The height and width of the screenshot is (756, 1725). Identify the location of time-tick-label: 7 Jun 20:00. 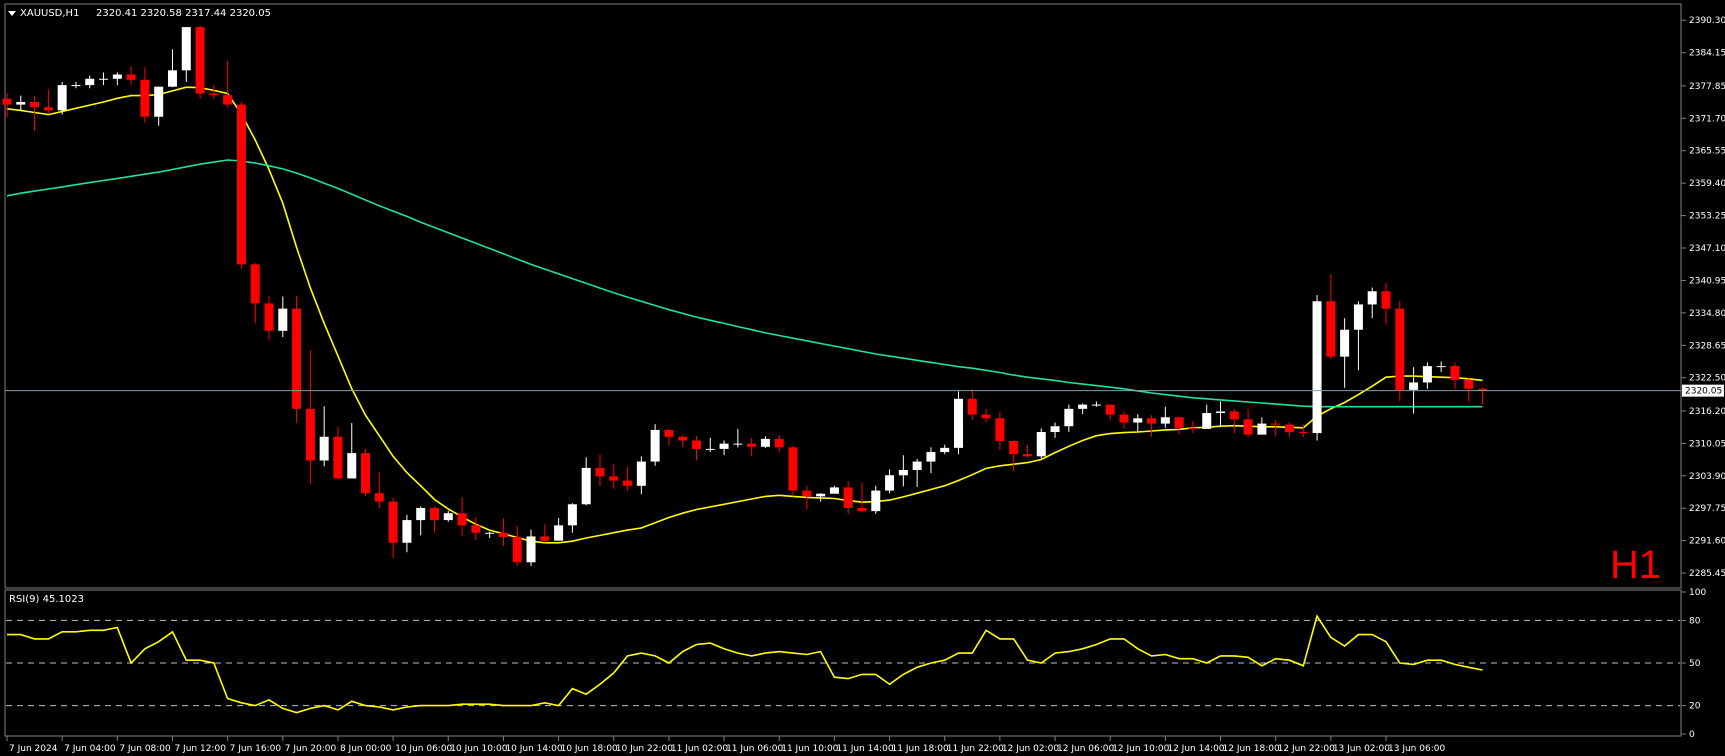
(311, 749).